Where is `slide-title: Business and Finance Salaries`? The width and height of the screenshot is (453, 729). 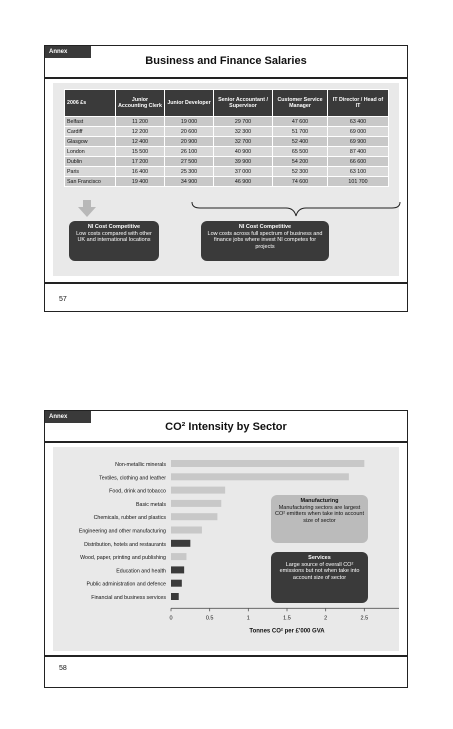
slide-title: Business and Finance Salaries is located at coordinates (226, 61).